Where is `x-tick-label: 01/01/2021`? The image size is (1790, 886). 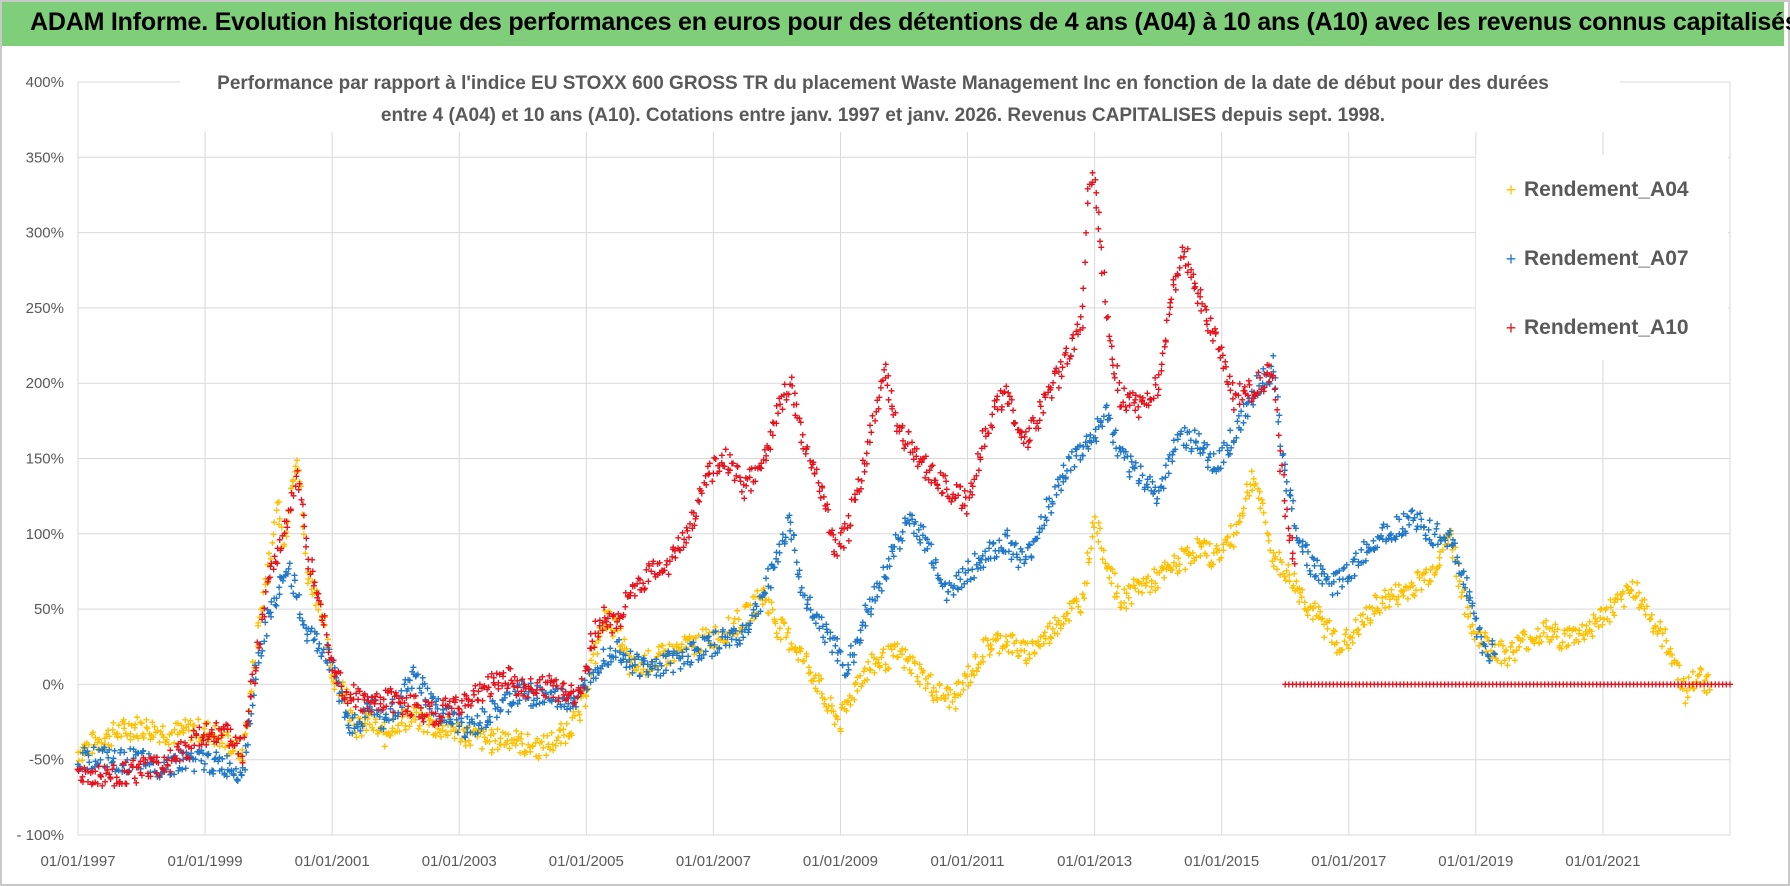 x-tick-label: 01/01/2021 is located at coordinates (1602, 861).